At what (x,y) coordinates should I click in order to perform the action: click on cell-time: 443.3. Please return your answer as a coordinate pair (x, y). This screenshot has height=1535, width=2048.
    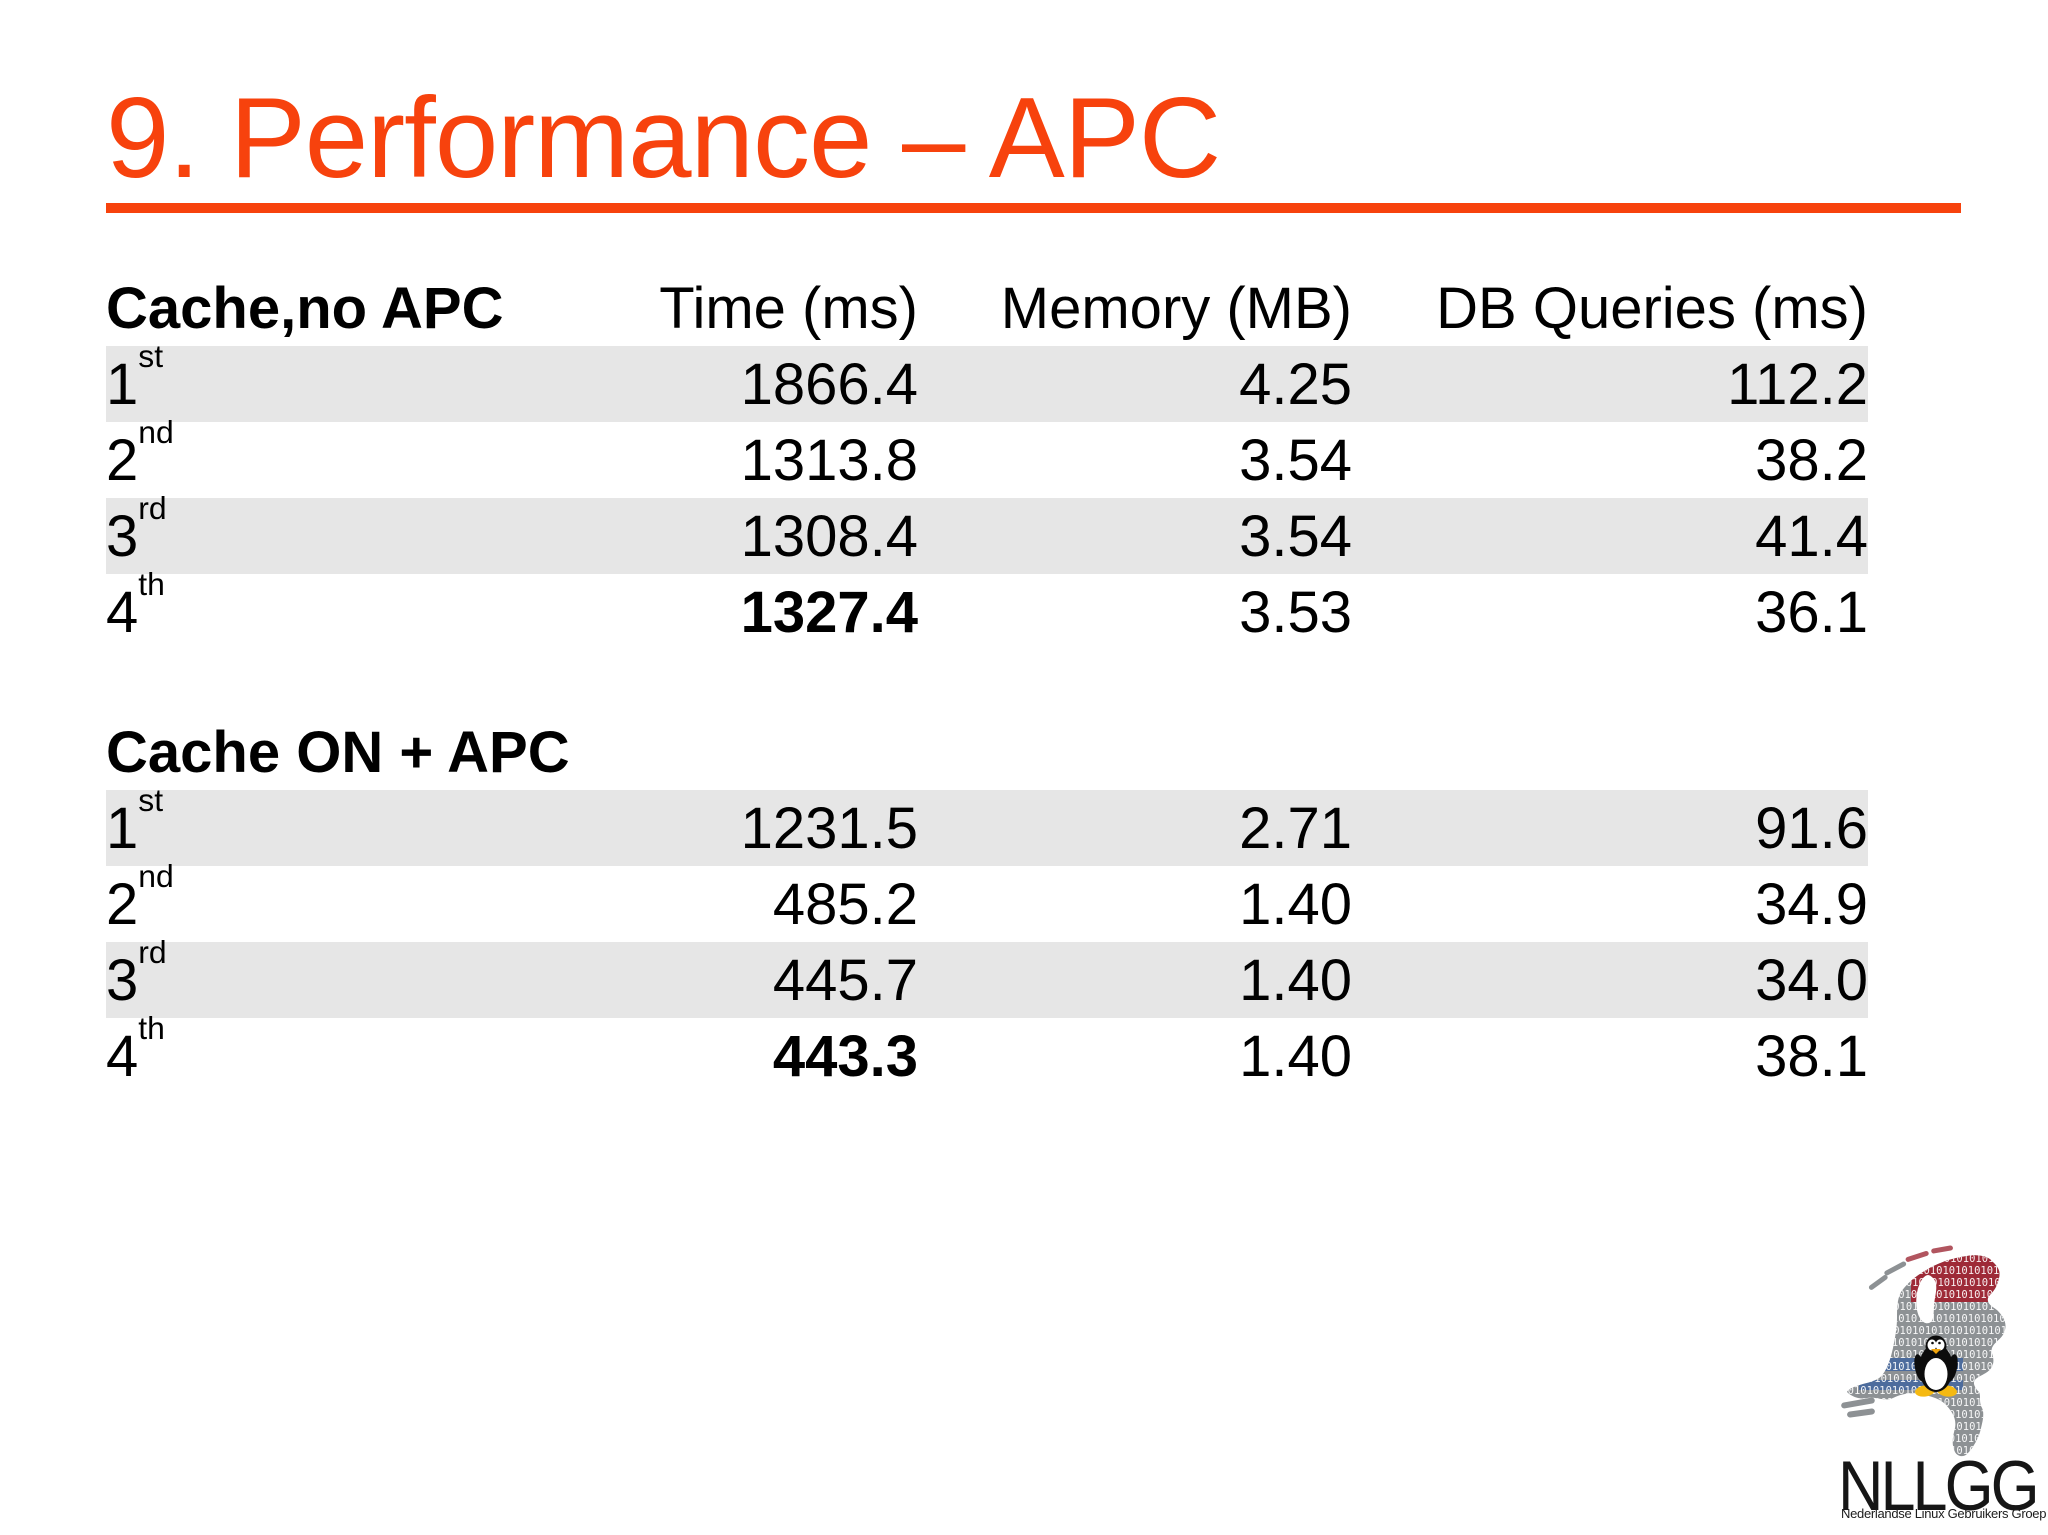
    Looking at the image, I should click on (845, 1056).